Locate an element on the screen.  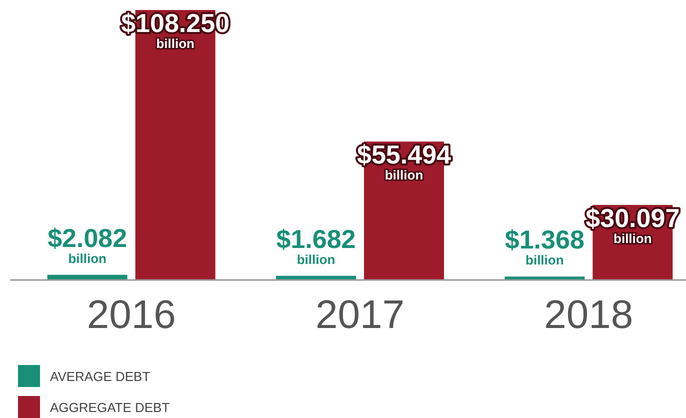
data-label: $2.082 billion is located at coordinates (88, 244).